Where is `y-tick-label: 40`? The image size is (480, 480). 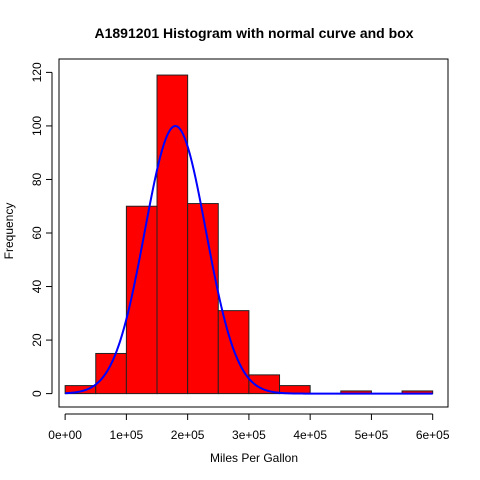
y-tick-label: 40 is located at coordinates (37, 287).